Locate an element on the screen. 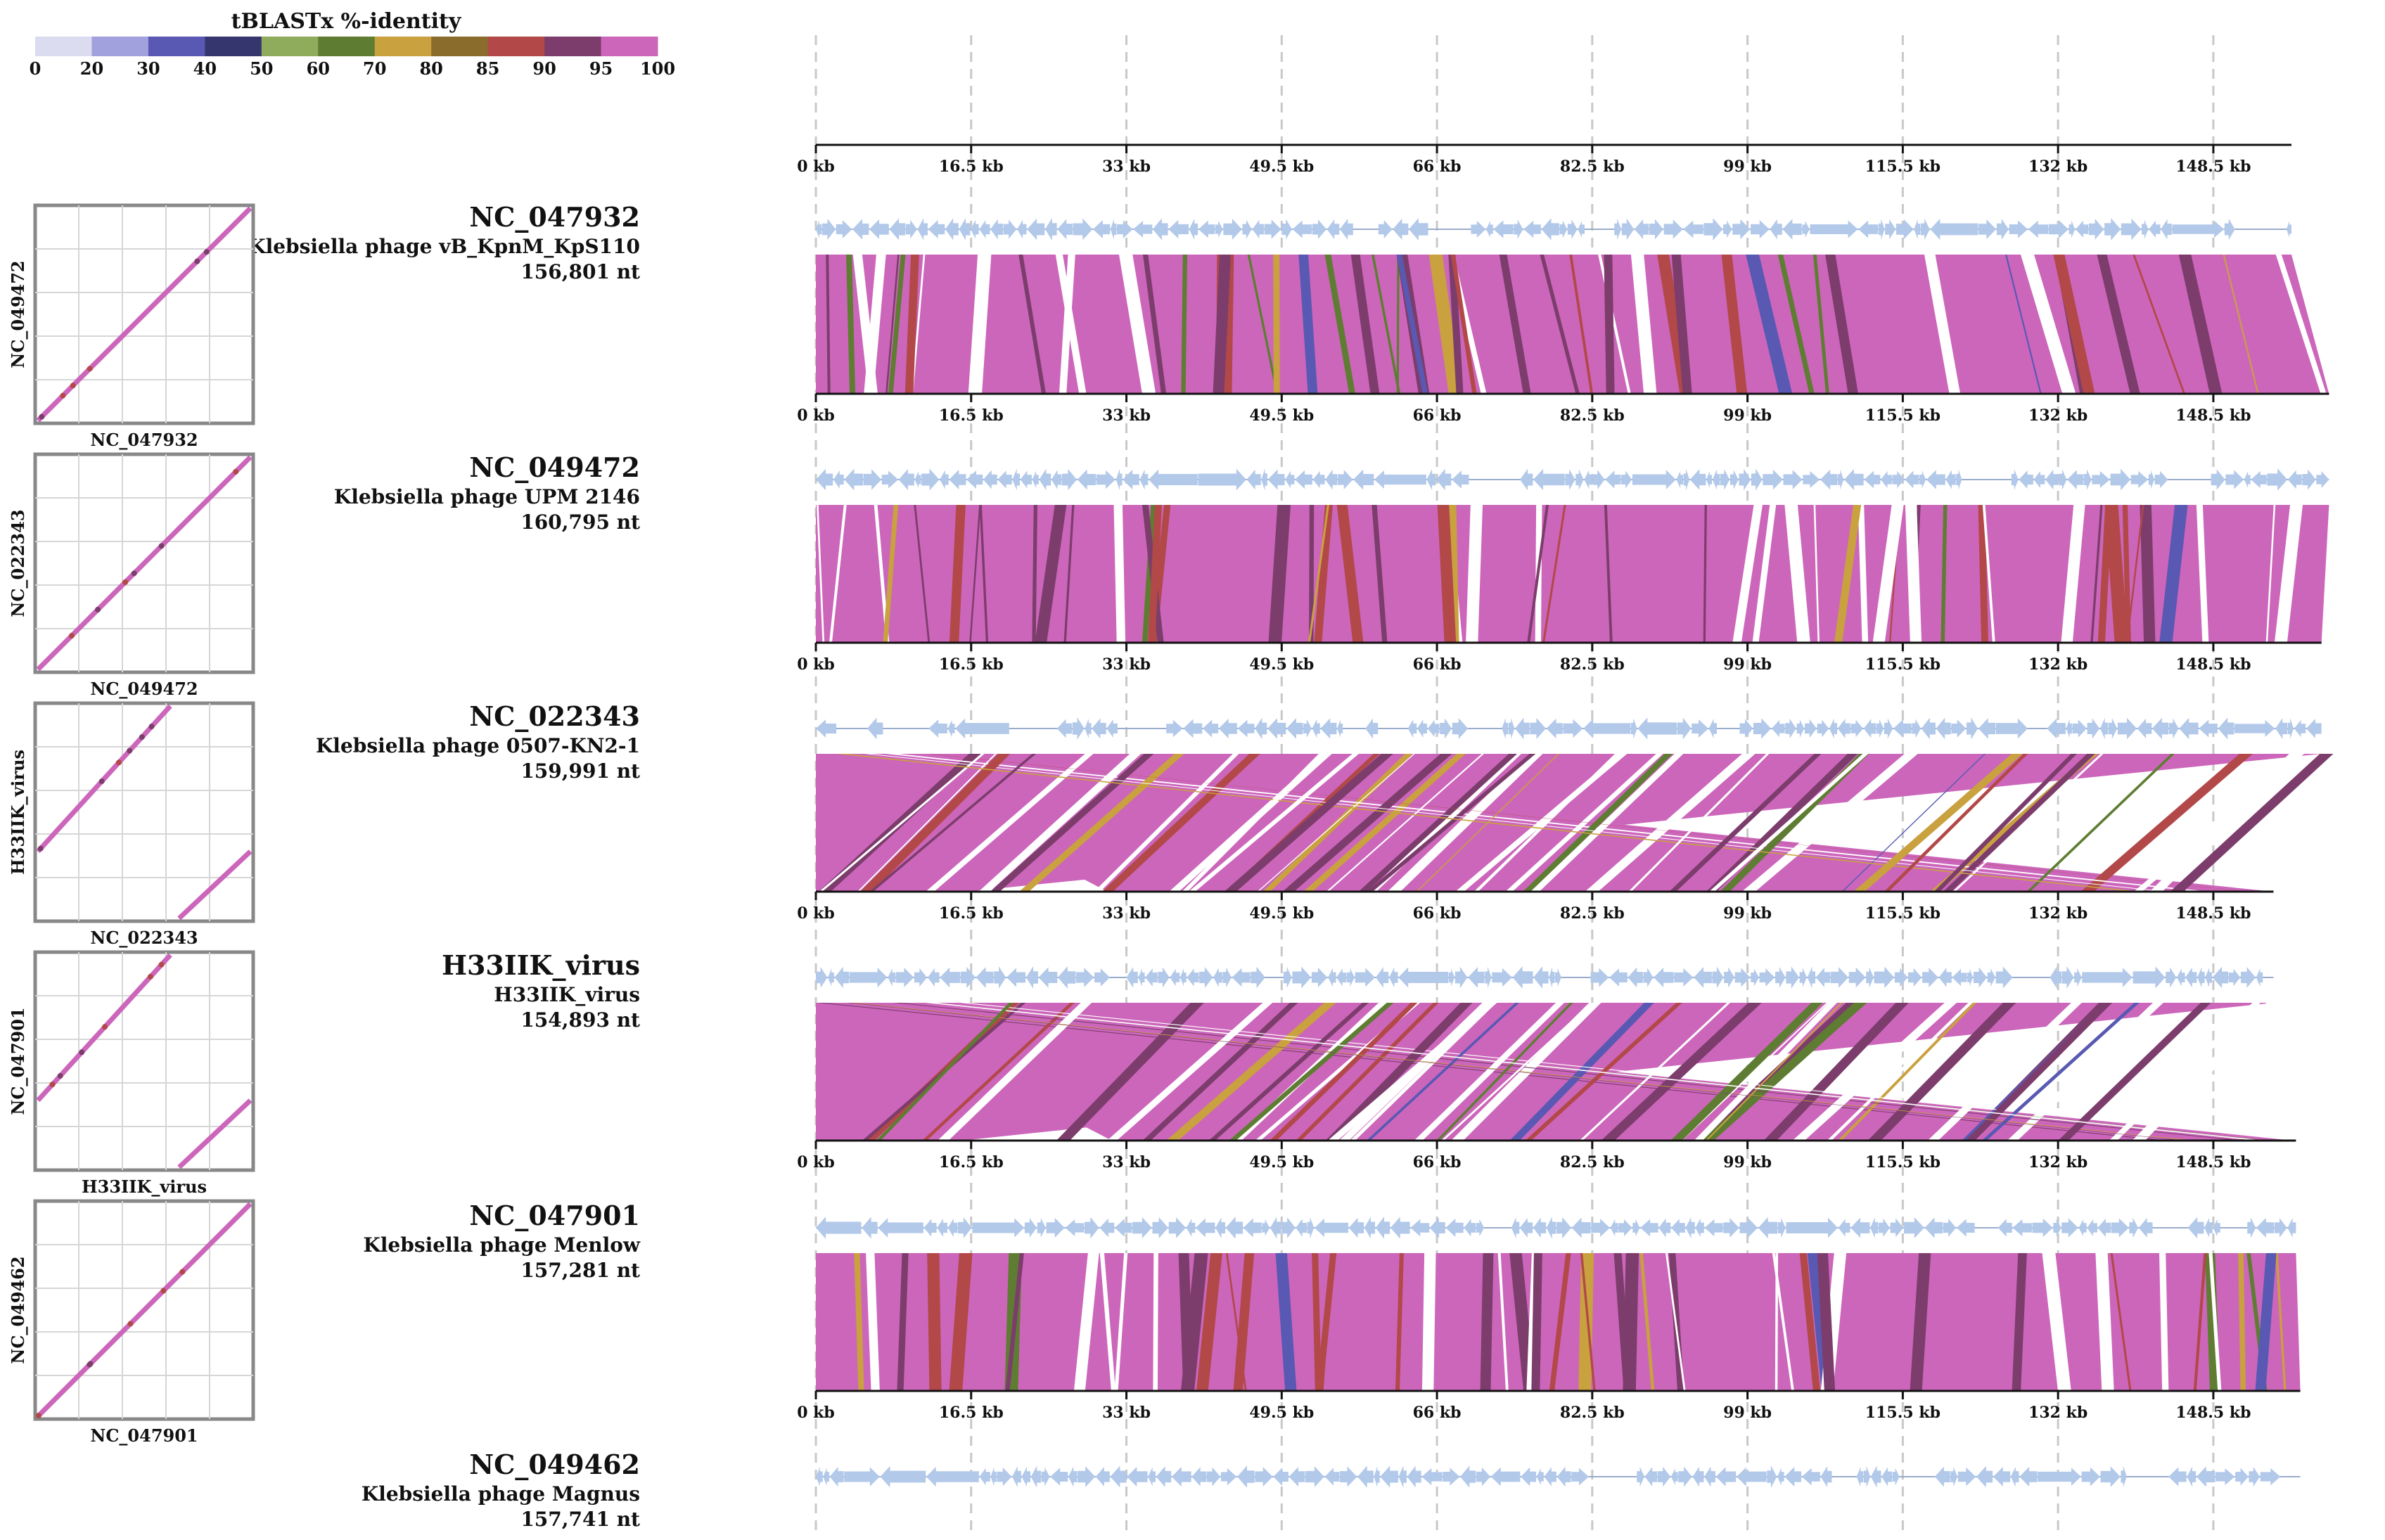 This screenshot has width=2385, height=1540. ruler-tick-label: 99 kb is located at coordinates (1747, 1162).